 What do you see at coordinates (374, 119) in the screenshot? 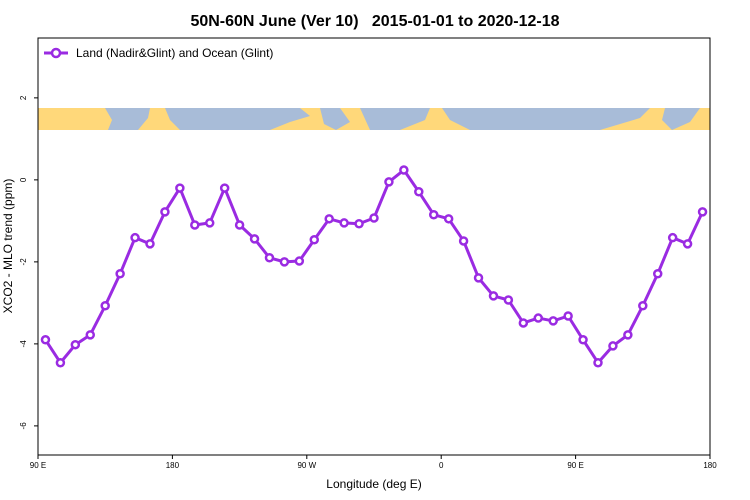
I see `map-band` at bounding box center [374, 119].